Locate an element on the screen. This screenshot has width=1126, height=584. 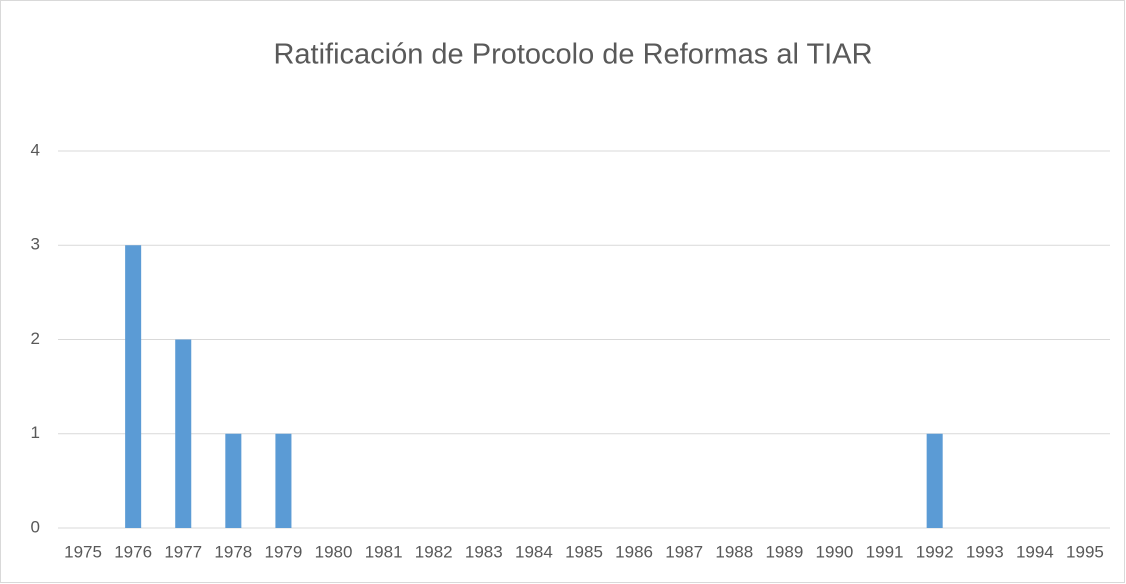
x-tick-label: 1982 is located at coordinates (434, 551).